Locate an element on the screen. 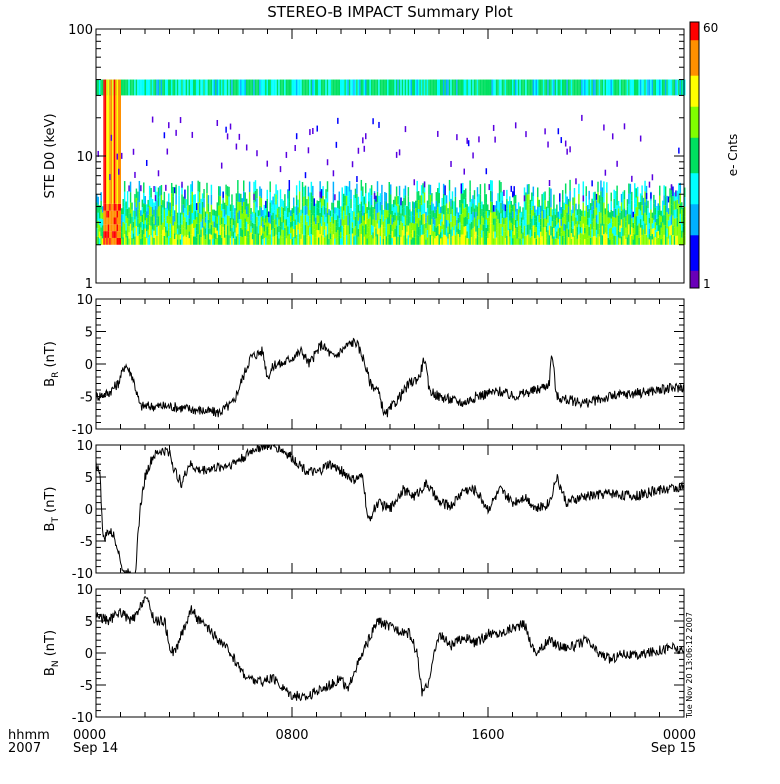  colorbar-segment is located at coordinates (694, 188).